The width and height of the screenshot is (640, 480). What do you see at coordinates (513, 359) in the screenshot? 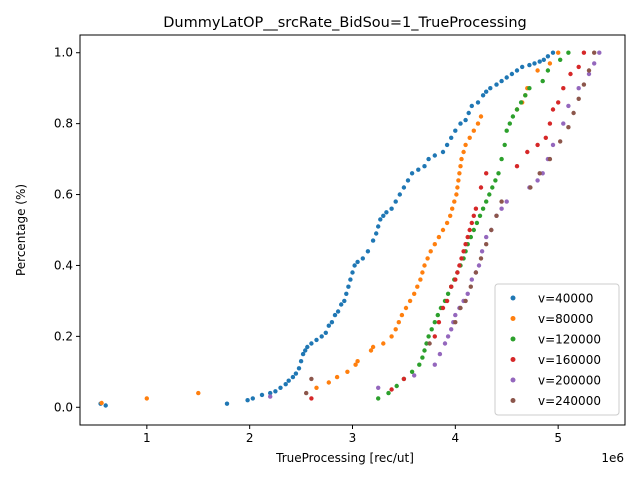
I see `legend-marker` at bounding box center [513, 359].